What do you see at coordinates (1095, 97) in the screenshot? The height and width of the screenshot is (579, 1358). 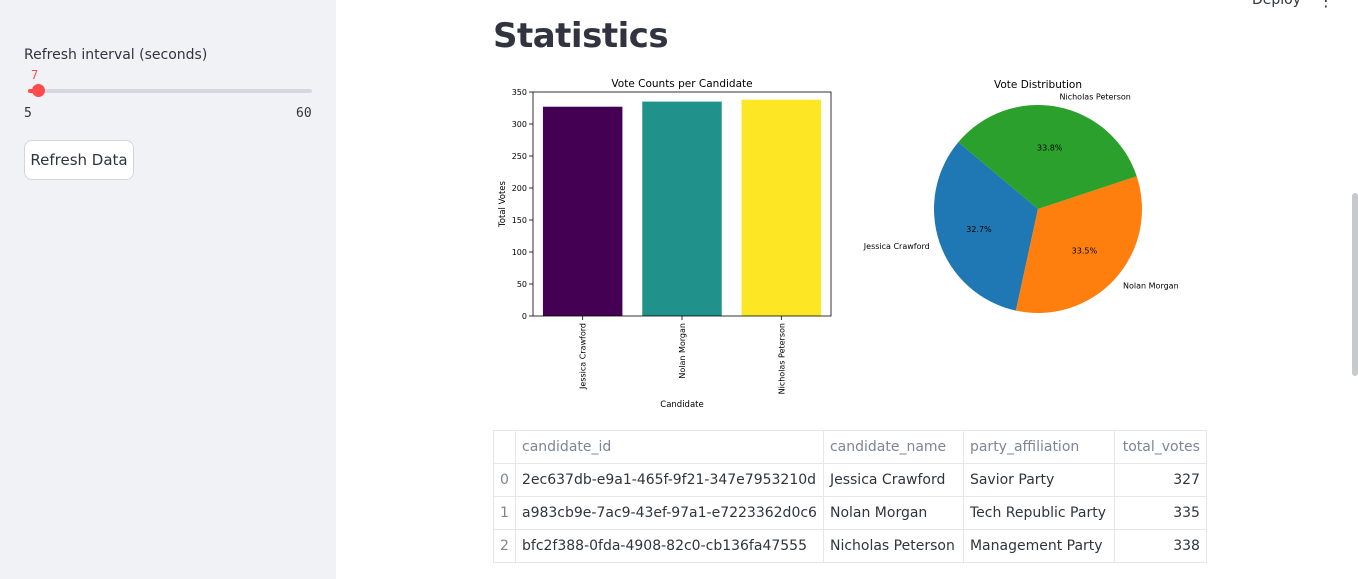 I see `pie-slice-label: Nicholas Peterson` at bounding box center [1095, 97].